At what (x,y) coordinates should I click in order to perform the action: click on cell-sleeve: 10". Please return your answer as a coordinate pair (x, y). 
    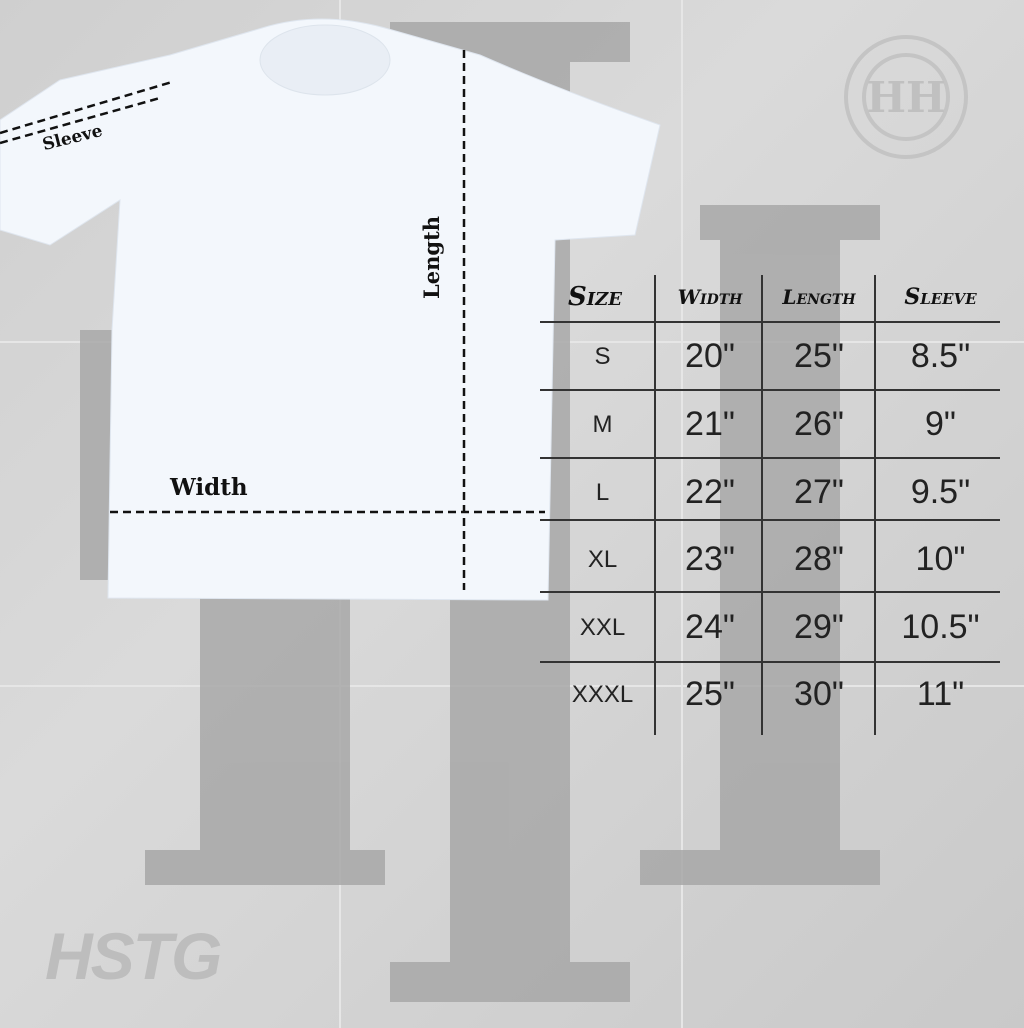
    Looking at the image, I should click on (940, 559).